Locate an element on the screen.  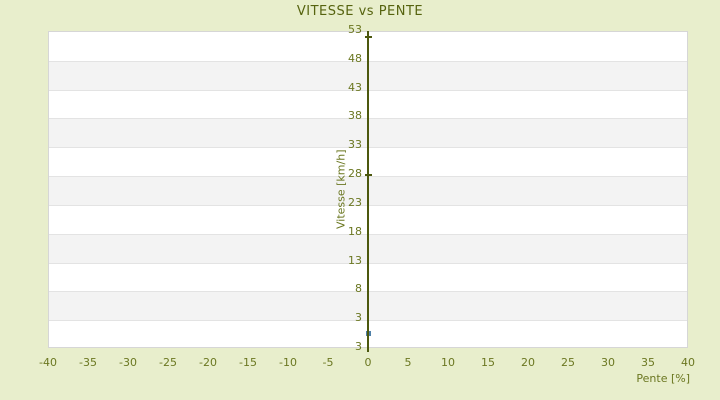
x-tick-label: -15 is located at coordinates (248, 362).